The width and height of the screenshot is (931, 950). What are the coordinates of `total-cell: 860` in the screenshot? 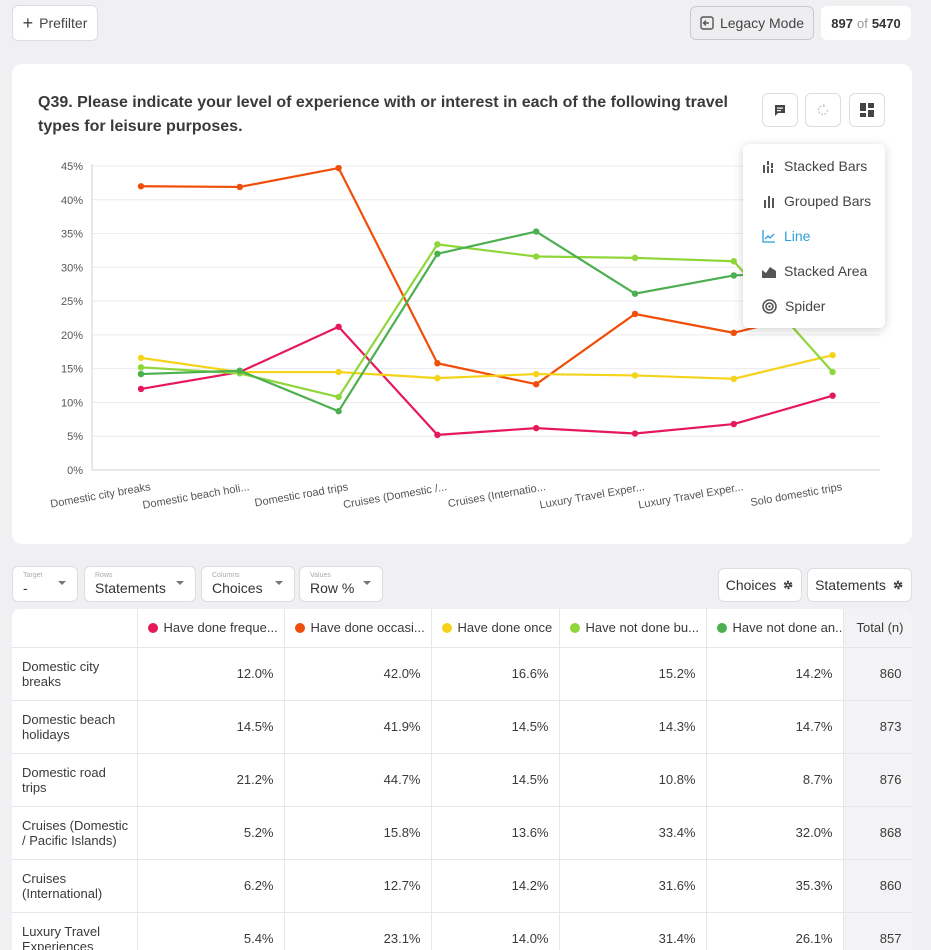 It's located at (877, 886).